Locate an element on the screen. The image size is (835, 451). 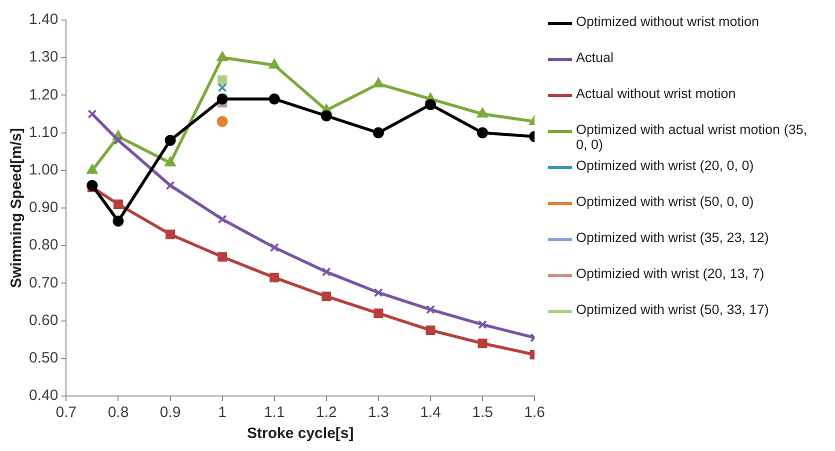
y-tick-label: 0.40 is located at coordinates (43, 395).